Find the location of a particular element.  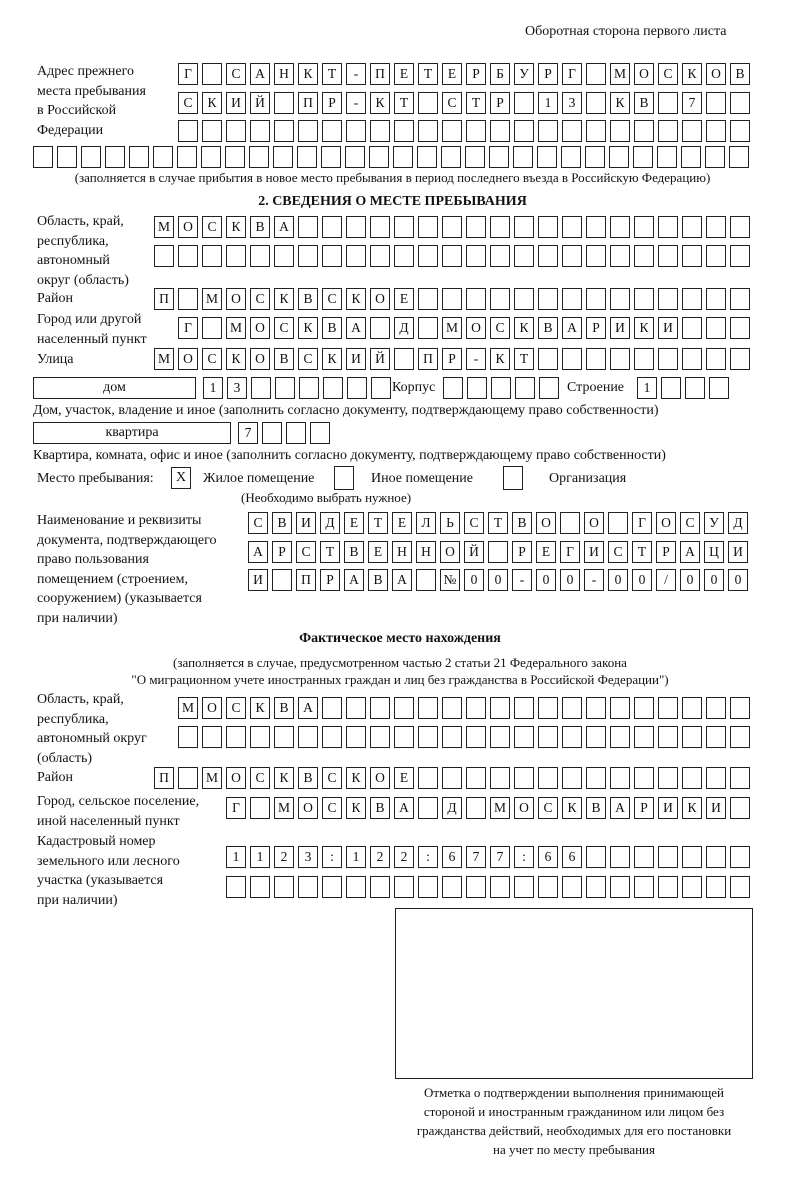

char-cell: Р is located at coordinates (282, 552).